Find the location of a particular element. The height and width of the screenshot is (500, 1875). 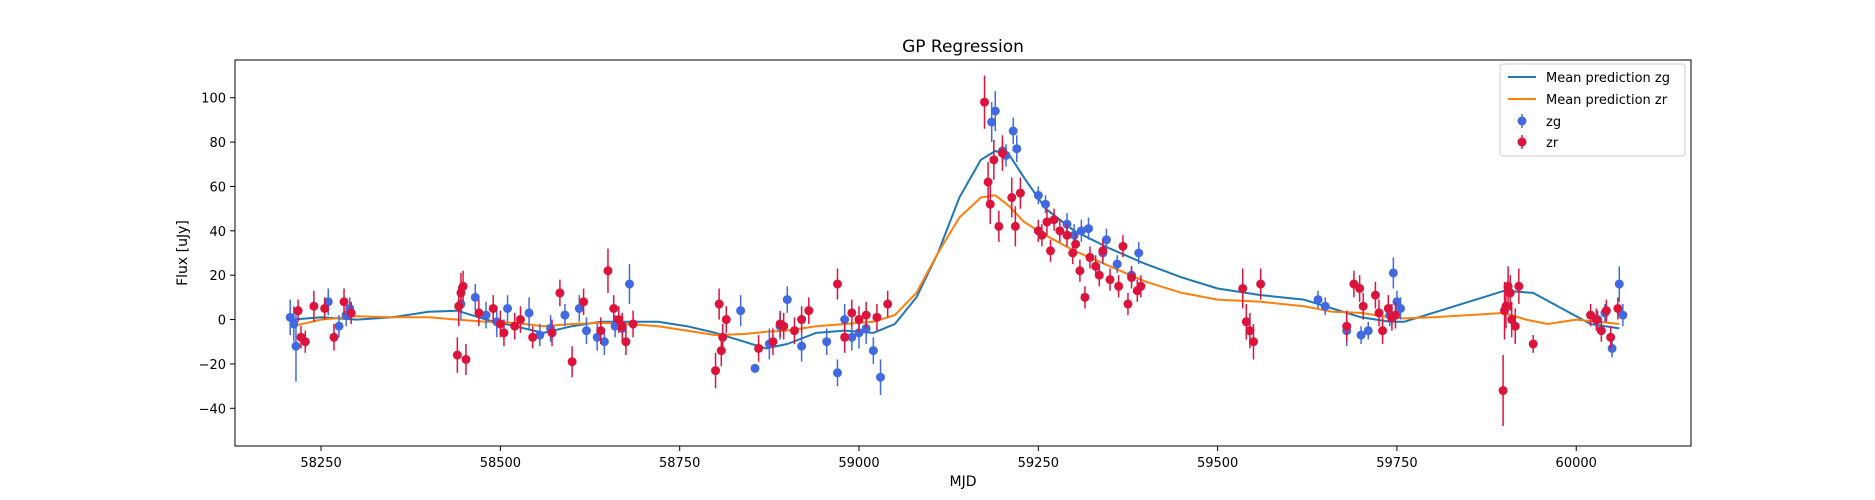

legend-label-zg-line: Mean prediction zg is located at coordinates (1608, 78).